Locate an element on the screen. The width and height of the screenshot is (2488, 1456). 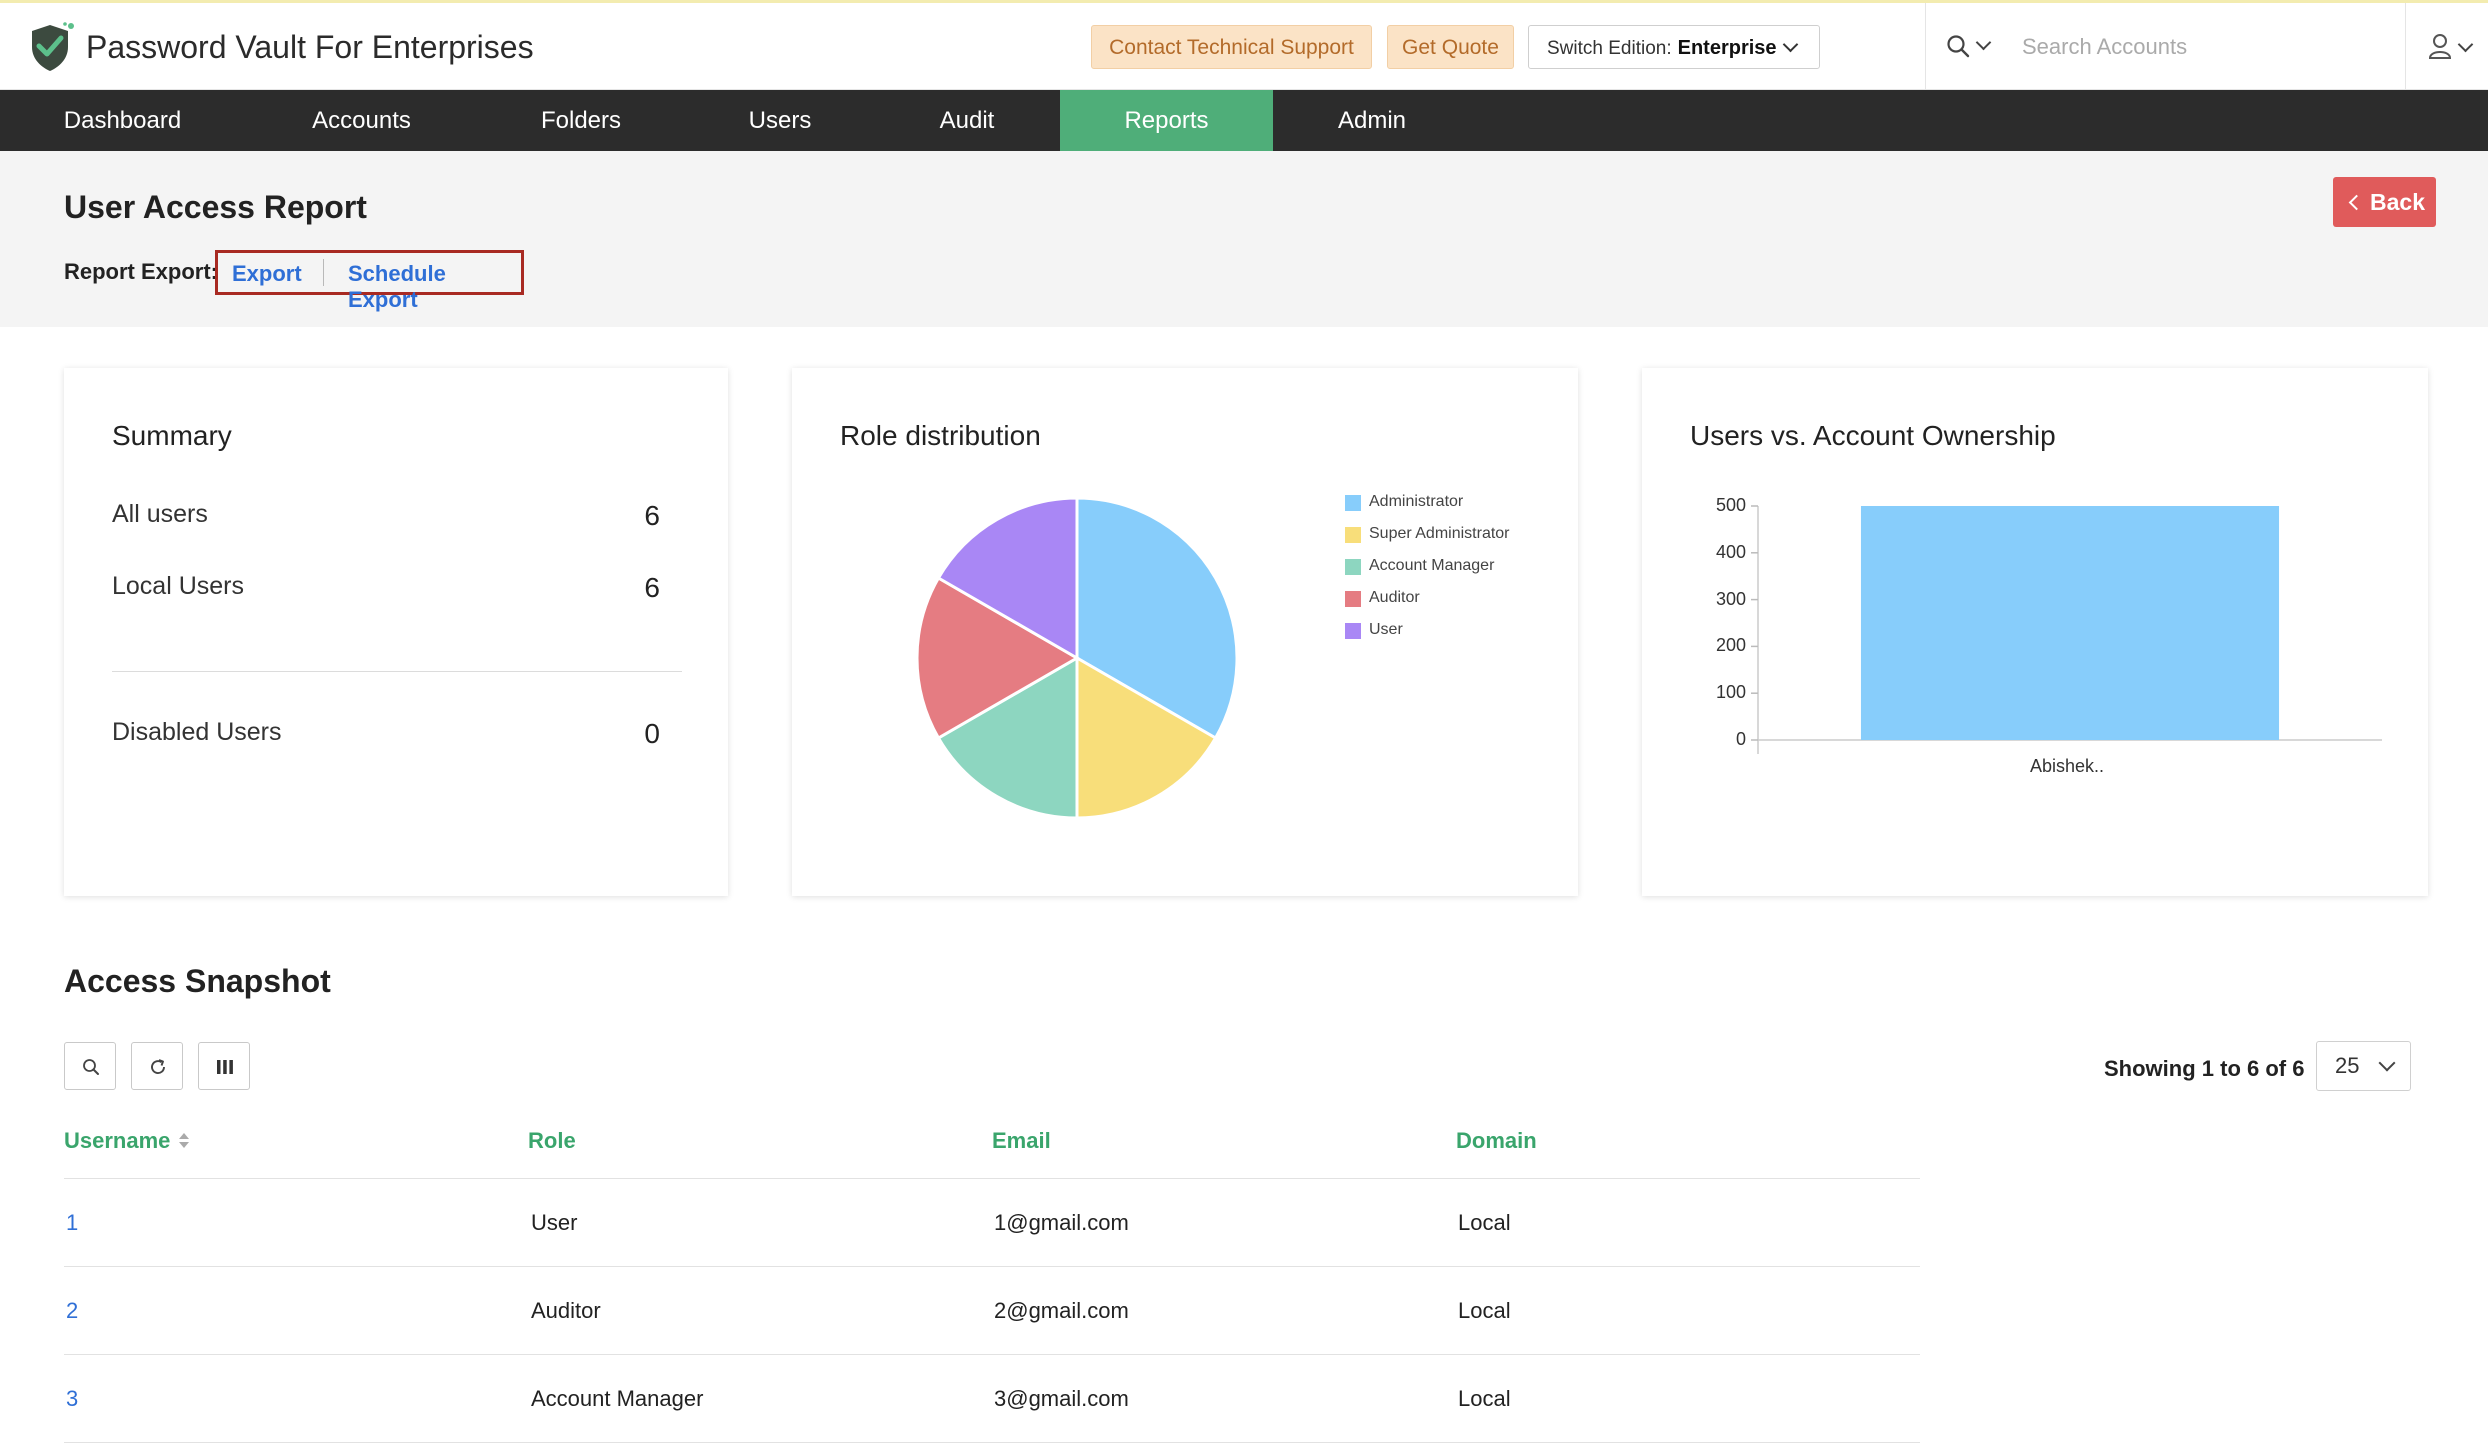
column-header-domain: Domain is located at coordinates (1496, 1140).